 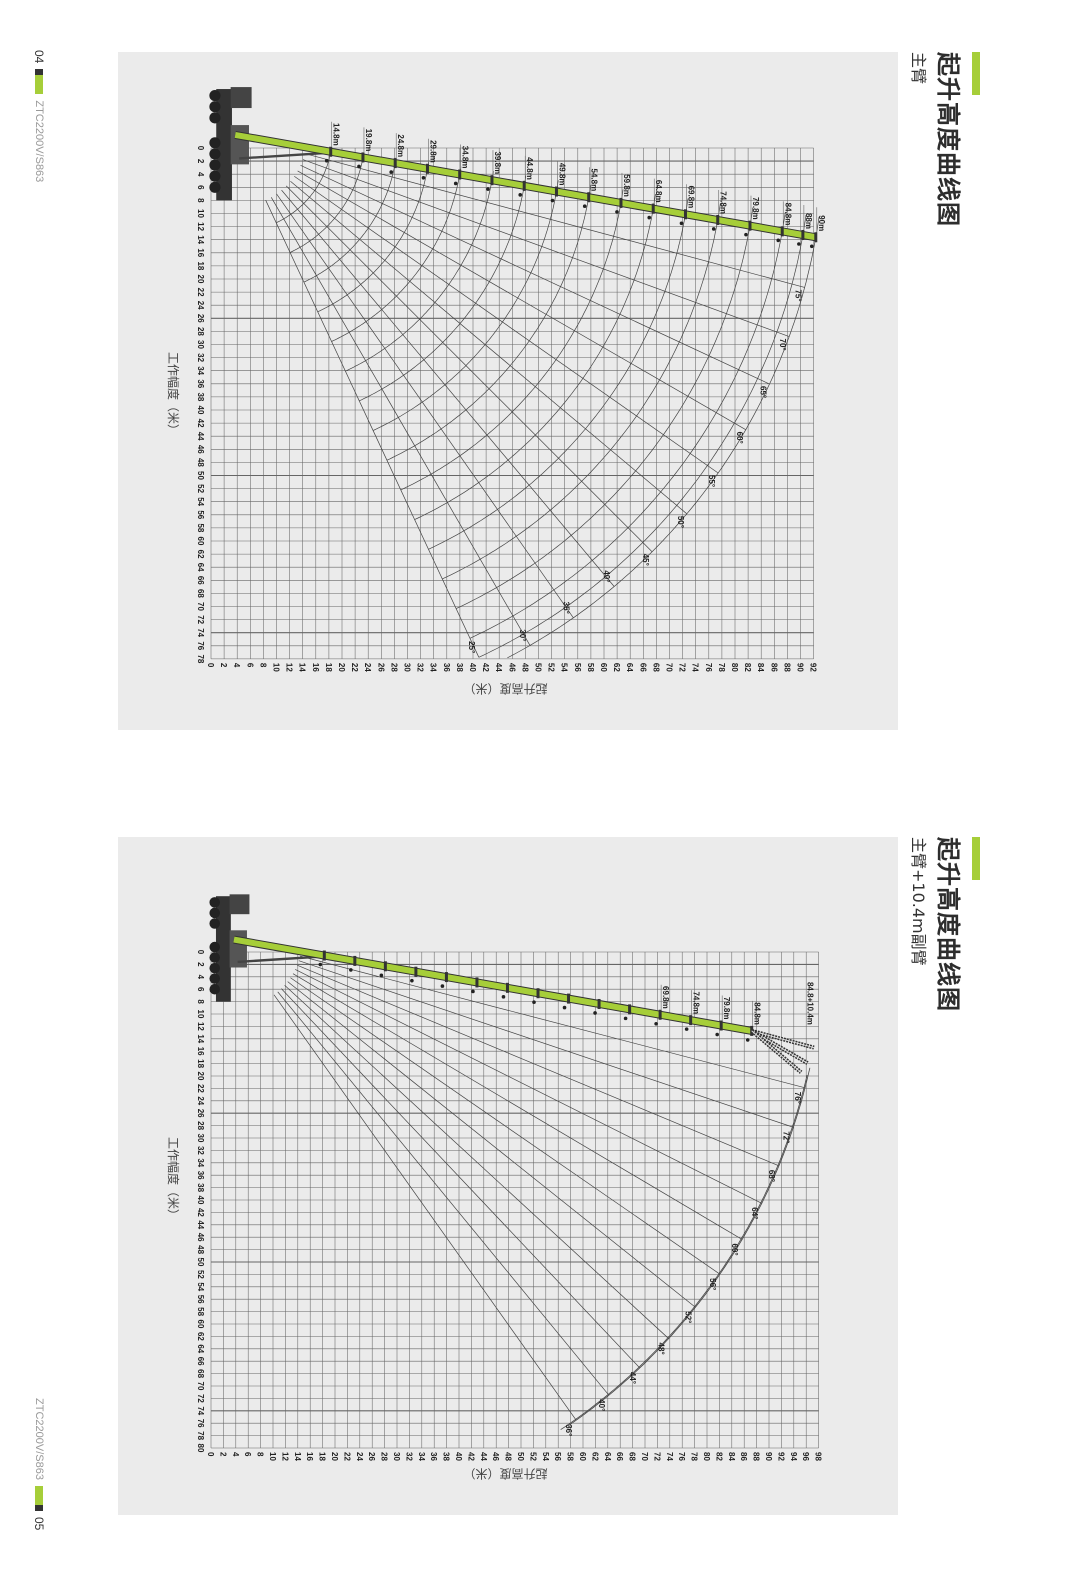 I want to click on y-tick-label: 48, so click(x=524, y=667).